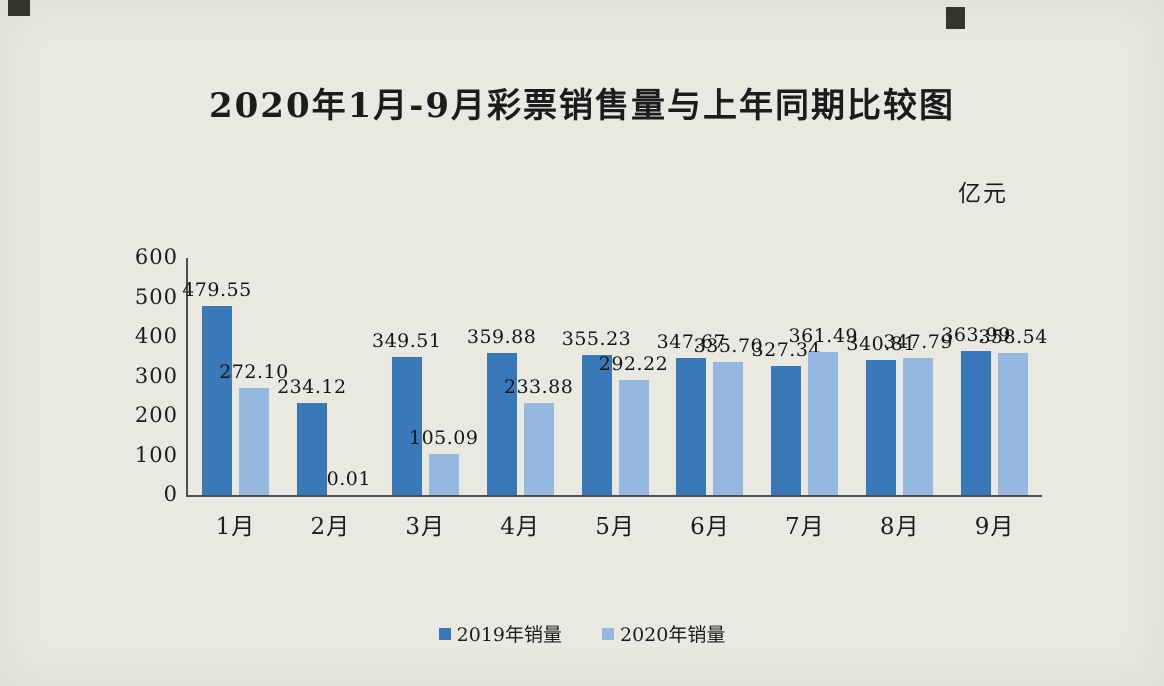  Describe the element at coordinates (443, 437) in the screenshot. I see `bar-value-label: 105.09` at that location.